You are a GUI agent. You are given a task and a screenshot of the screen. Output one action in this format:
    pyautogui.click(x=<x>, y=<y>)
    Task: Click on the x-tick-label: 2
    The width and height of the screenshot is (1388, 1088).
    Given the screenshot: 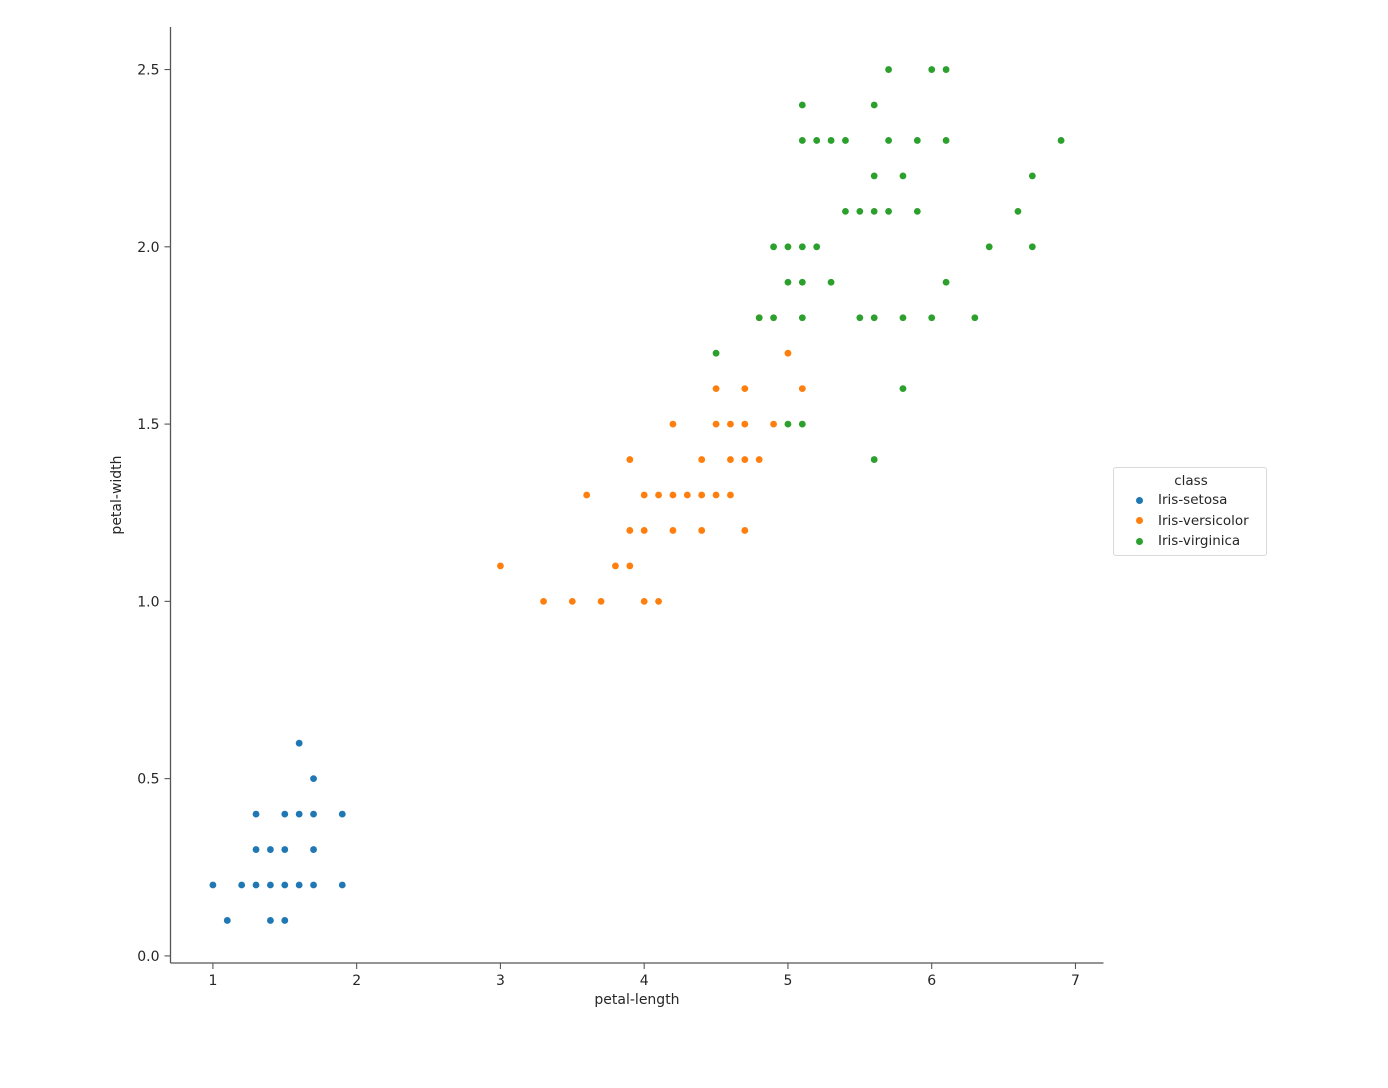 What is the action you would take?
    pyautogui.click(x=356, y=981)
    